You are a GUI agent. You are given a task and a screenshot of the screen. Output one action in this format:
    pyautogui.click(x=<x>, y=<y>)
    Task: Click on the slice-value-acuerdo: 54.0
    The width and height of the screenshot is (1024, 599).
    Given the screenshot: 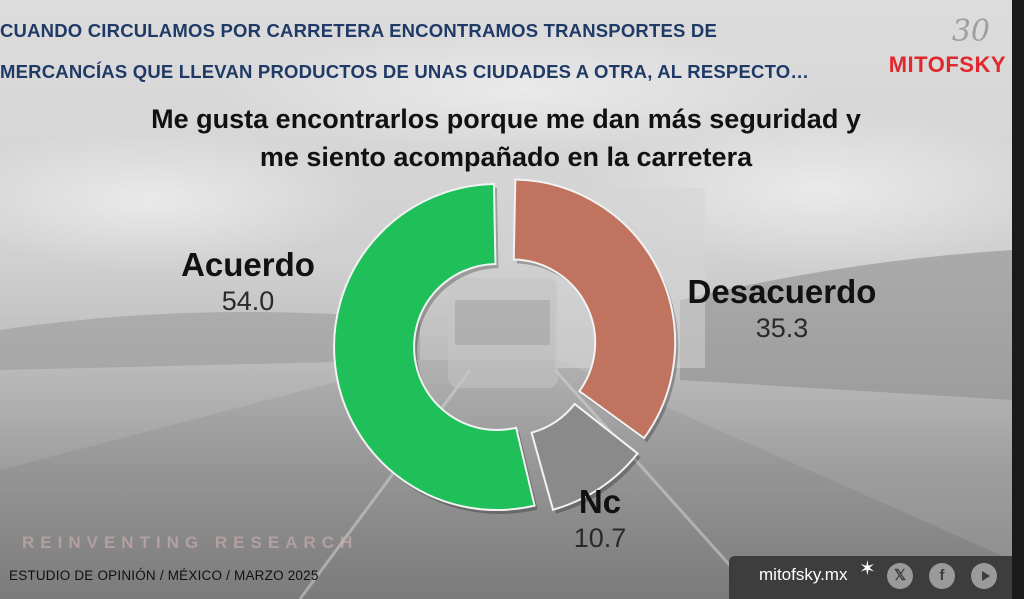 What is the action you would take?
    pyautogui.click(x=248, y=301)
    